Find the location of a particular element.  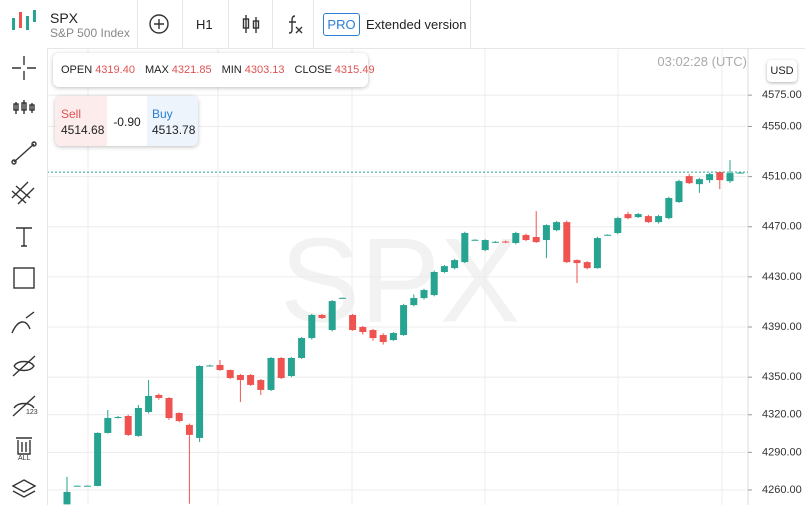

ohlc-value: 4319.40 is located at coordinates (115, 70).